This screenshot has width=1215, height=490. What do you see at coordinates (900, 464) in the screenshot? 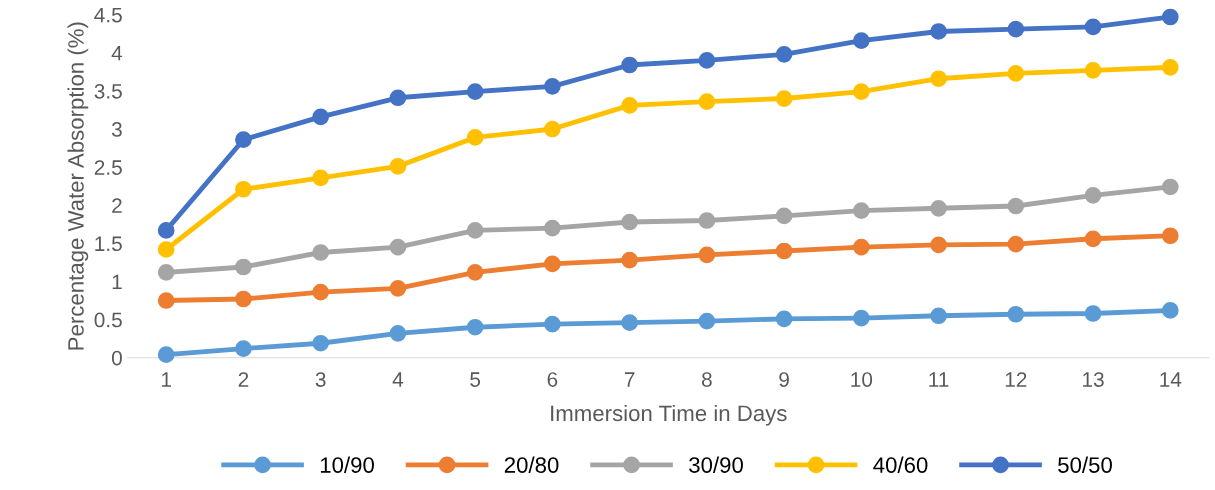
I see `legend-label: 40/60` at bounding box center [900, 464].